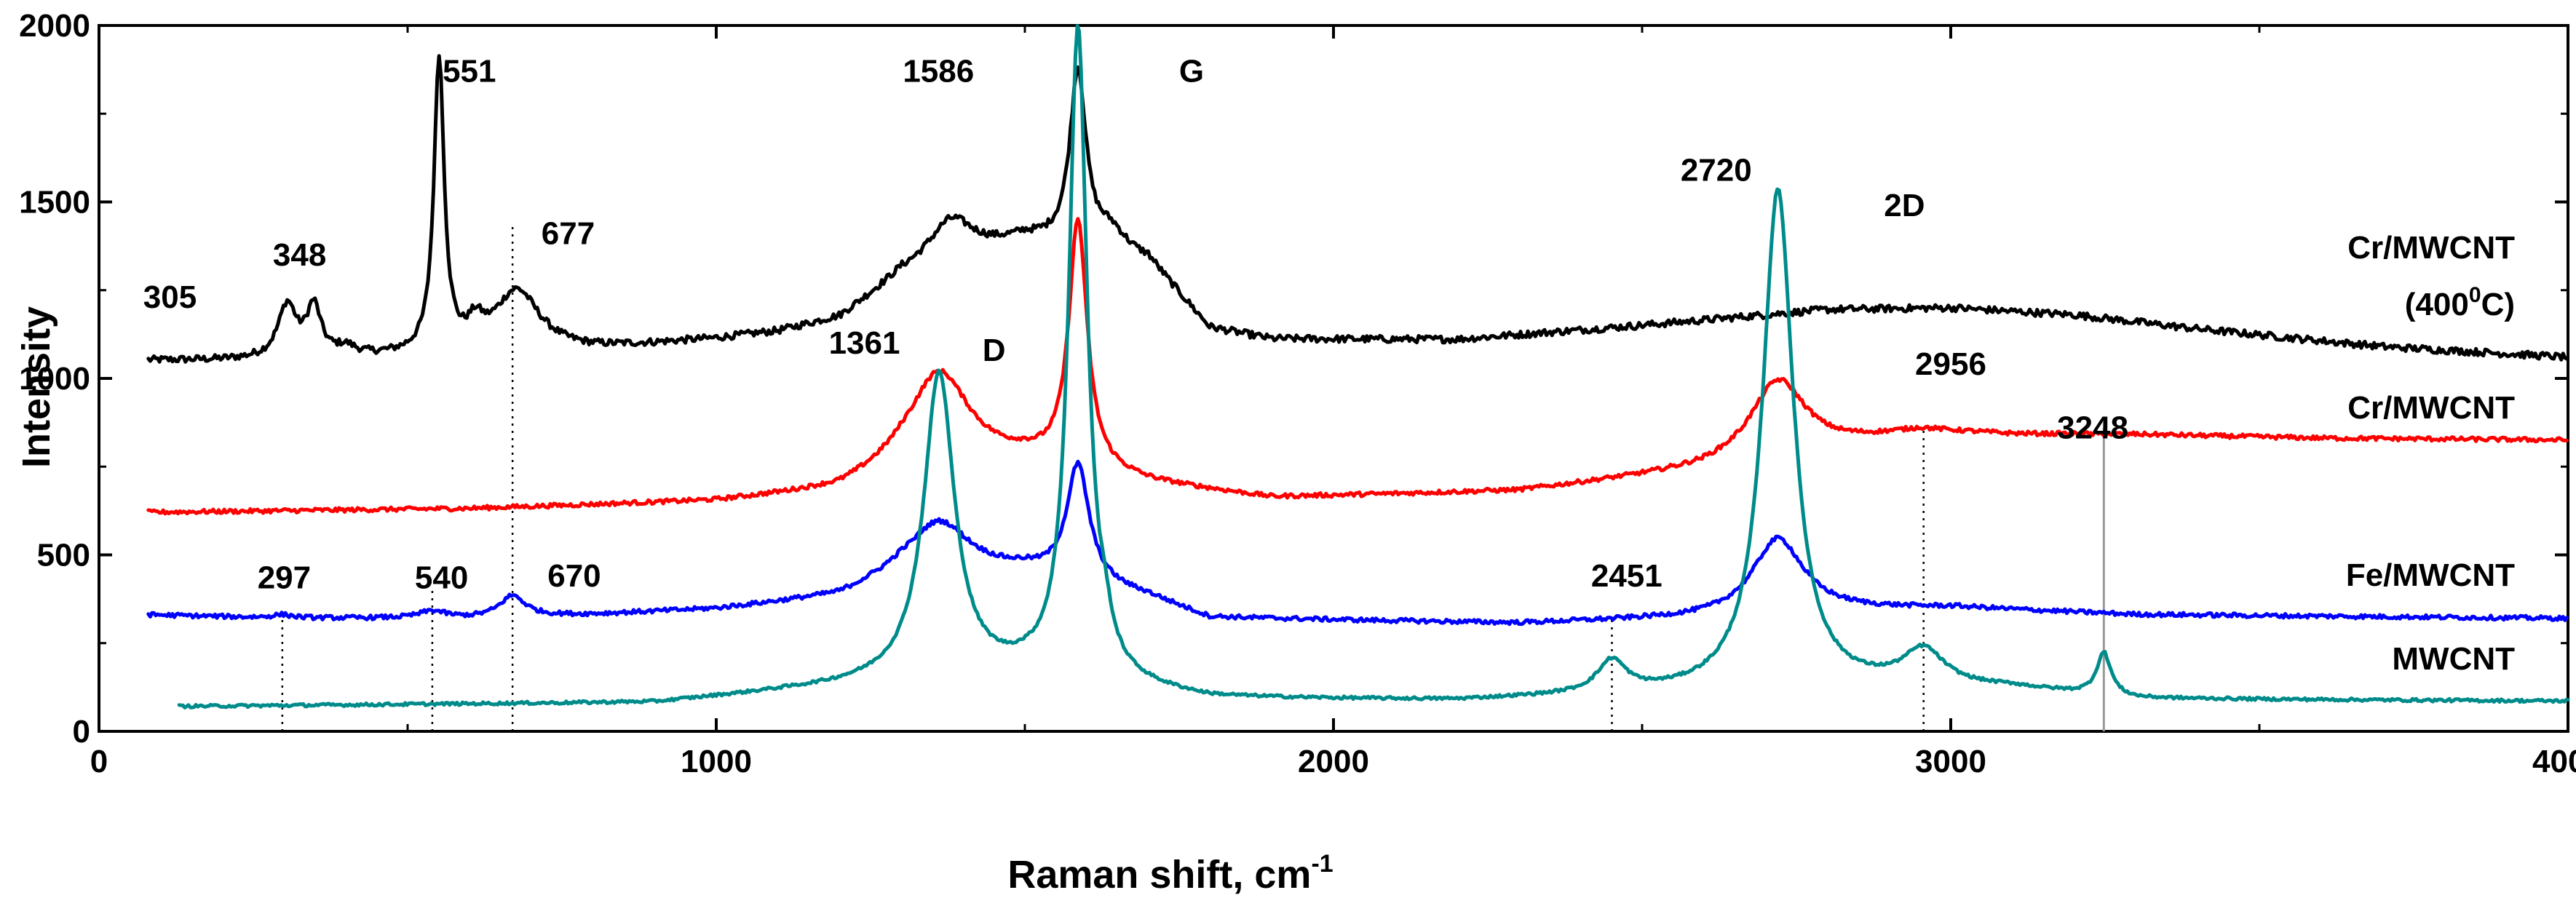 The width and height of the screenshot is (2576, 906). Describe the element at coordinates (568, 234) in the screenshot. I see `peak-label: 677` at that location.